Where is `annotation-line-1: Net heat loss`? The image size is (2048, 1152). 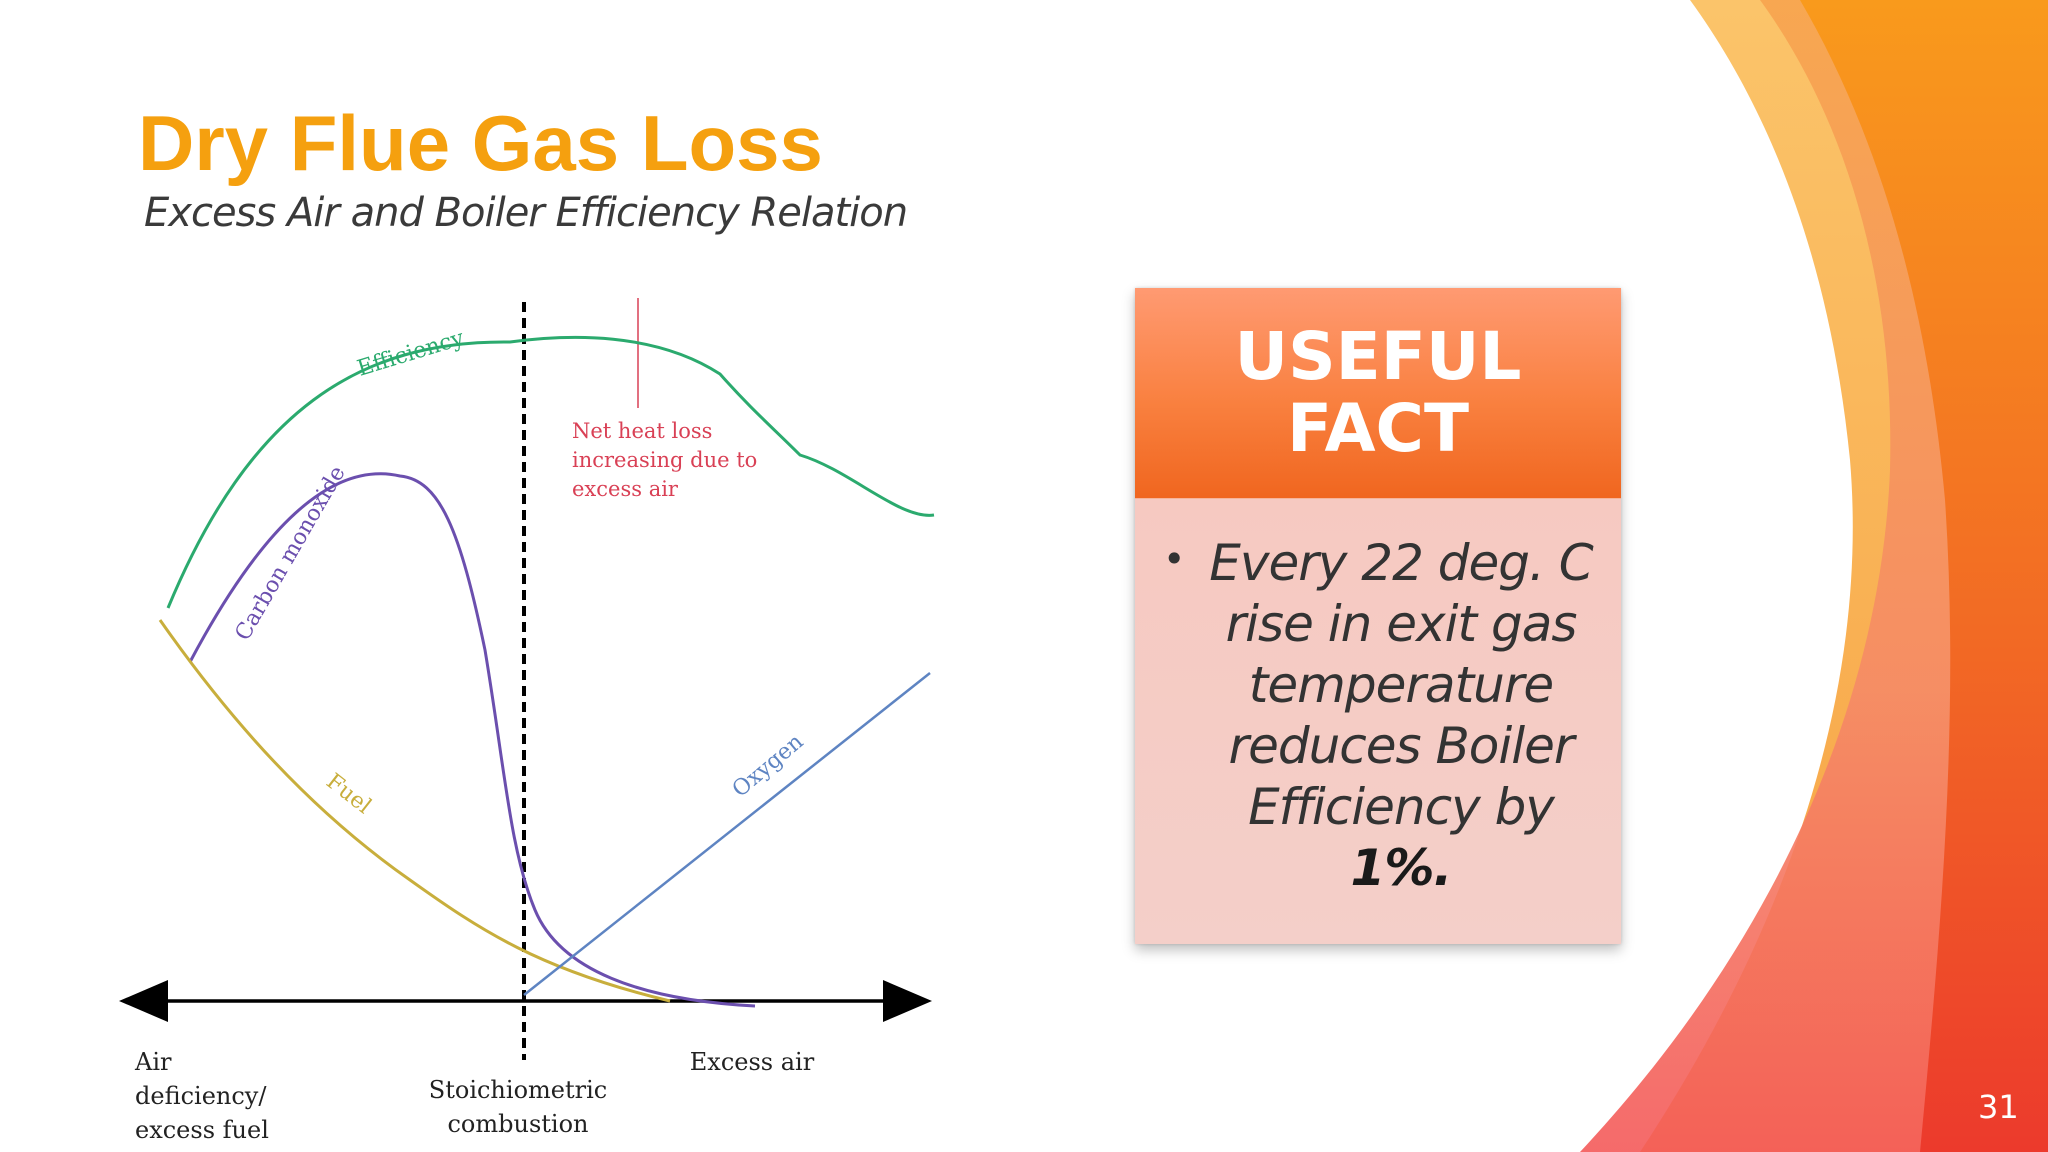 annotation-line-1: Net heat loss is located at coordinates (642, 431).